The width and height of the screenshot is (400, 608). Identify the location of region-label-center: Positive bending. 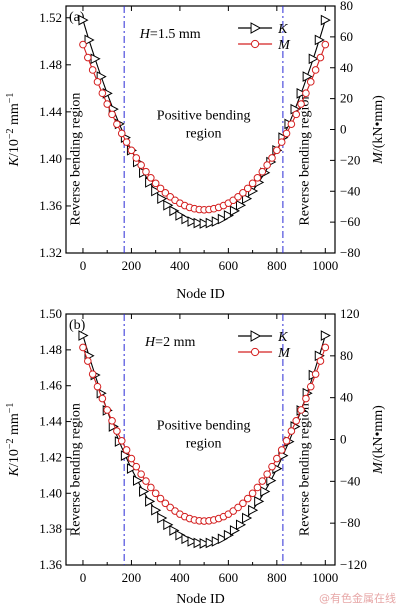
(204, 116).